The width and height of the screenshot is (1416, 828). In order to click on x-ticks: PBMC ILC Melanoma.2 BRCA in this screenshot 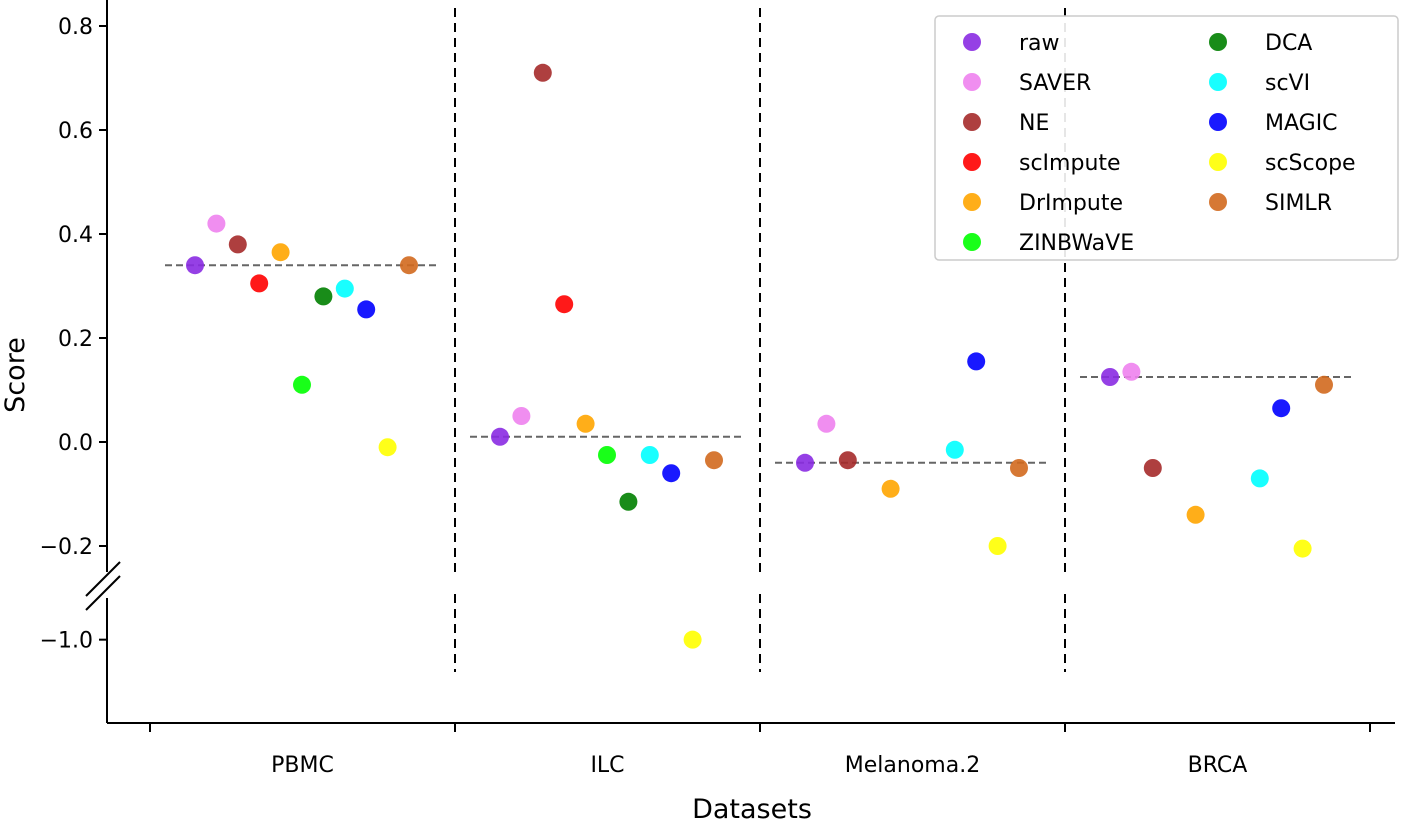, I will do `click(760, 750)`.